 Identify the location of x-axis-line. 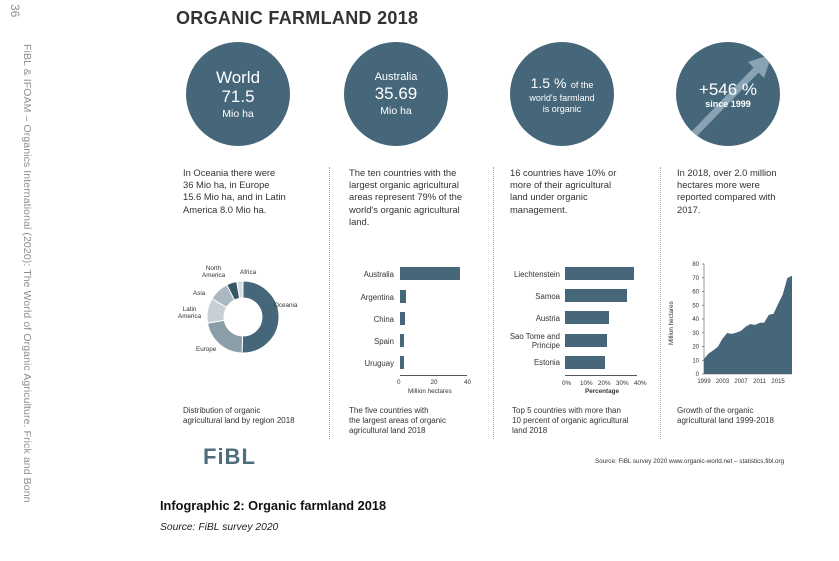
(601, 375).